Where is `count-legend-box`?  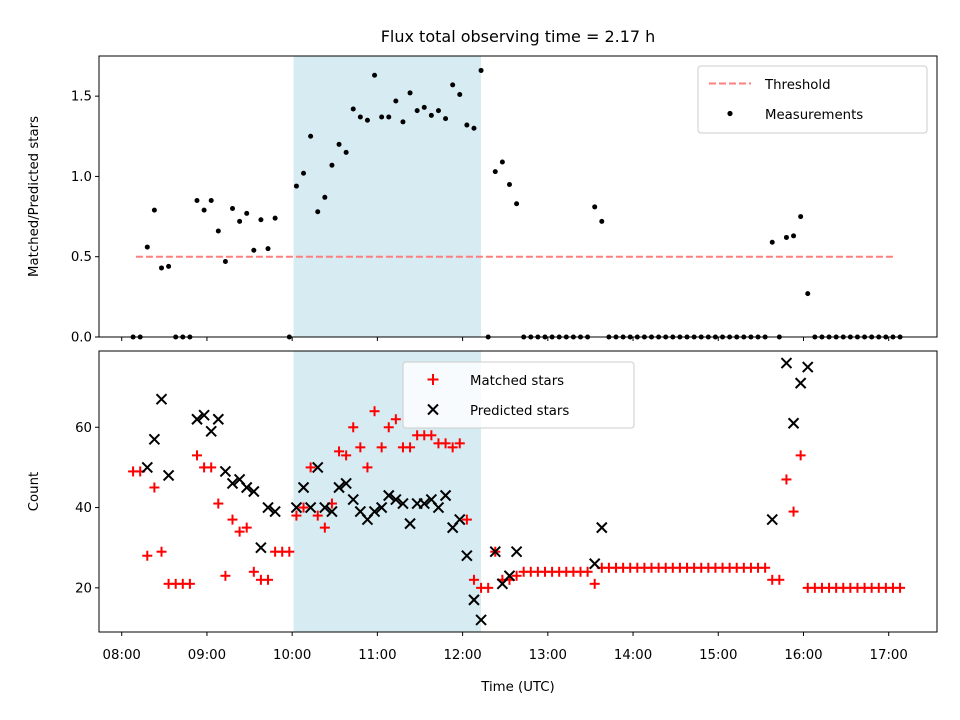 count-legend-box is located at coordinates (518, 395).